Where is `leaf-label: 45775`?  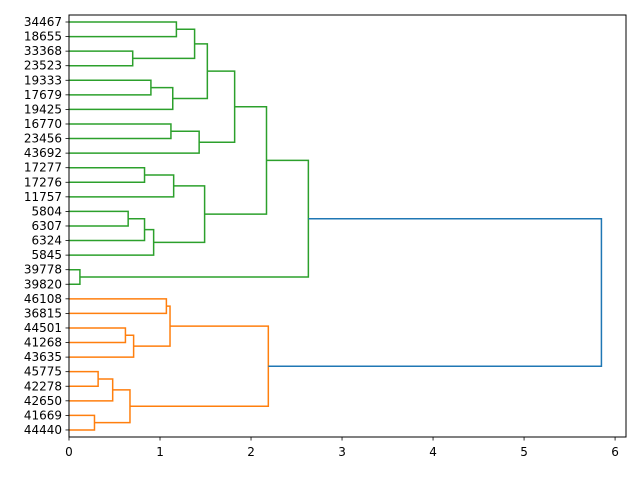
leaf-label: 45775 is located at coordinates (43, 372).